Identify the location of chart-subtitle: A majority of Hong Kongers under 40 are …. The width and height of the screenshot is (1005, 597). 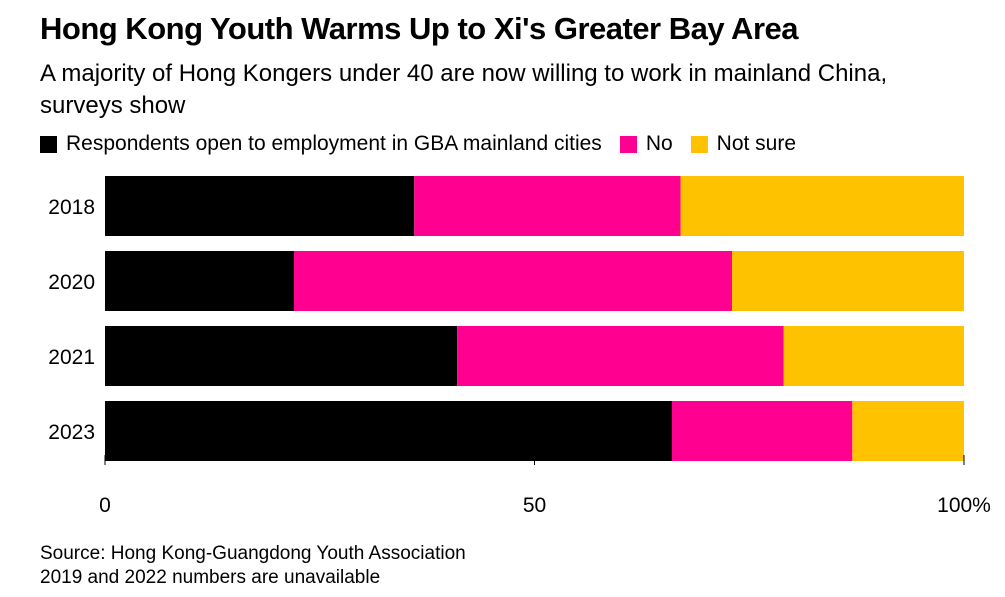
(464, 89).